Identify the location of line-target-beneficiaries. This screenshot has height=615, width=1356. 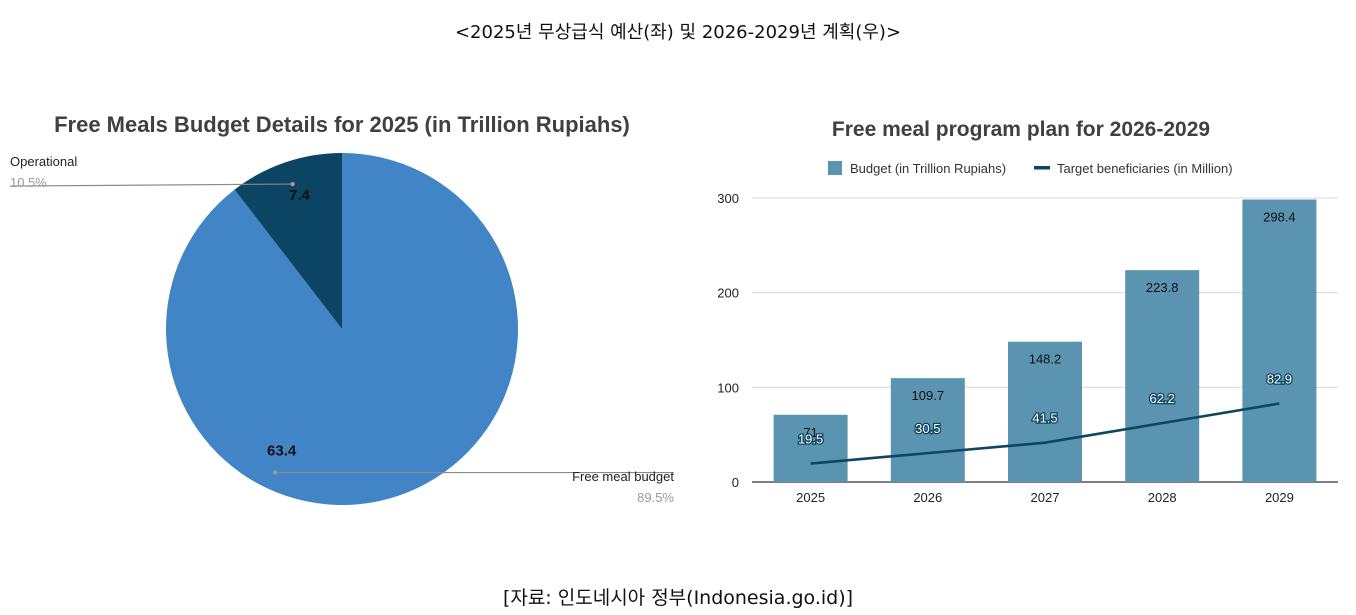
(1045, 433).